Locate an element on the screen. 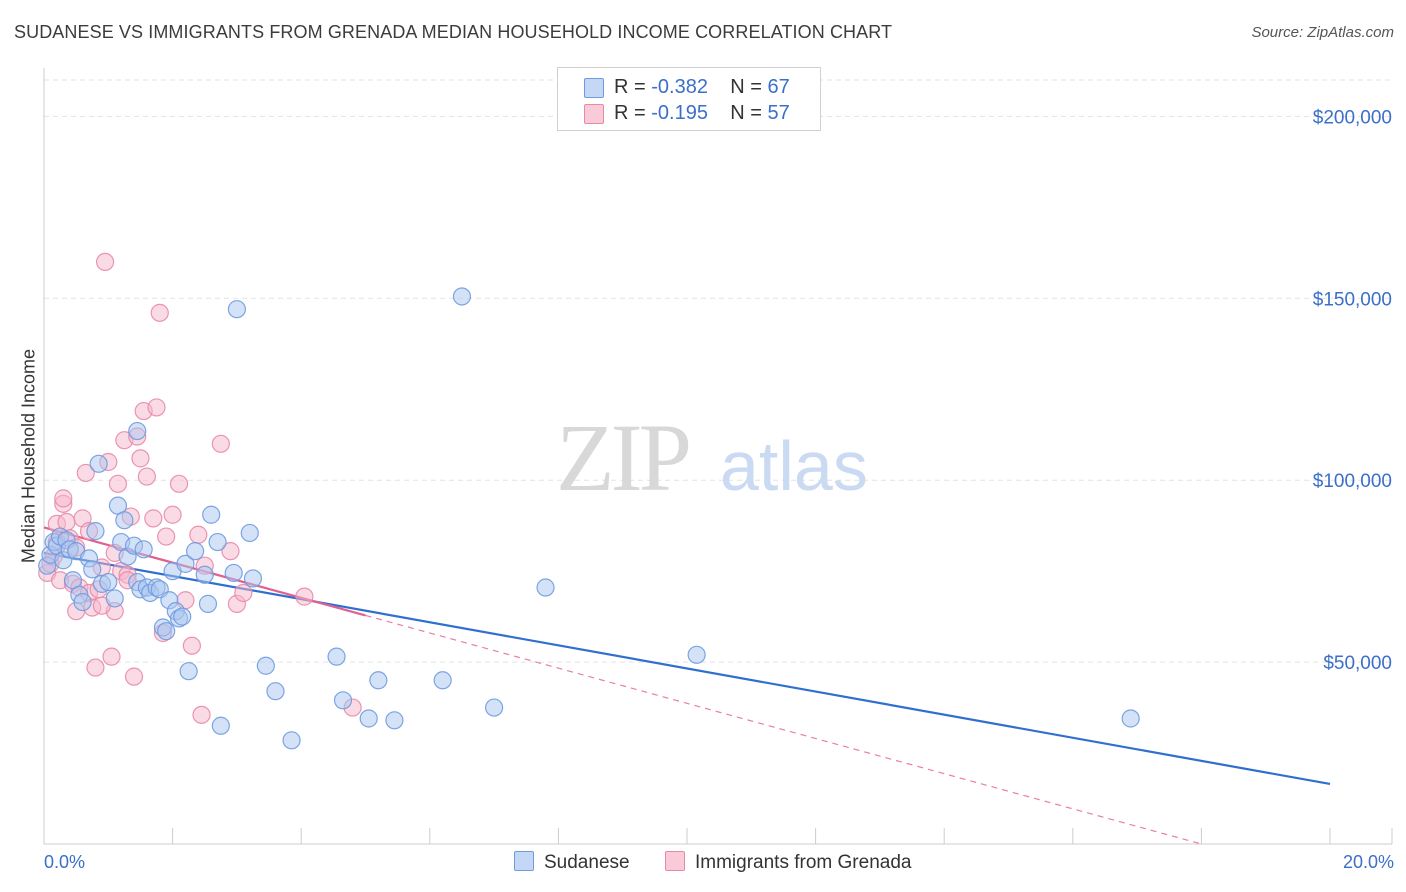  bottom-legend-label-grenada: Immigrants from Grenada is located at coordinates (803, 862).